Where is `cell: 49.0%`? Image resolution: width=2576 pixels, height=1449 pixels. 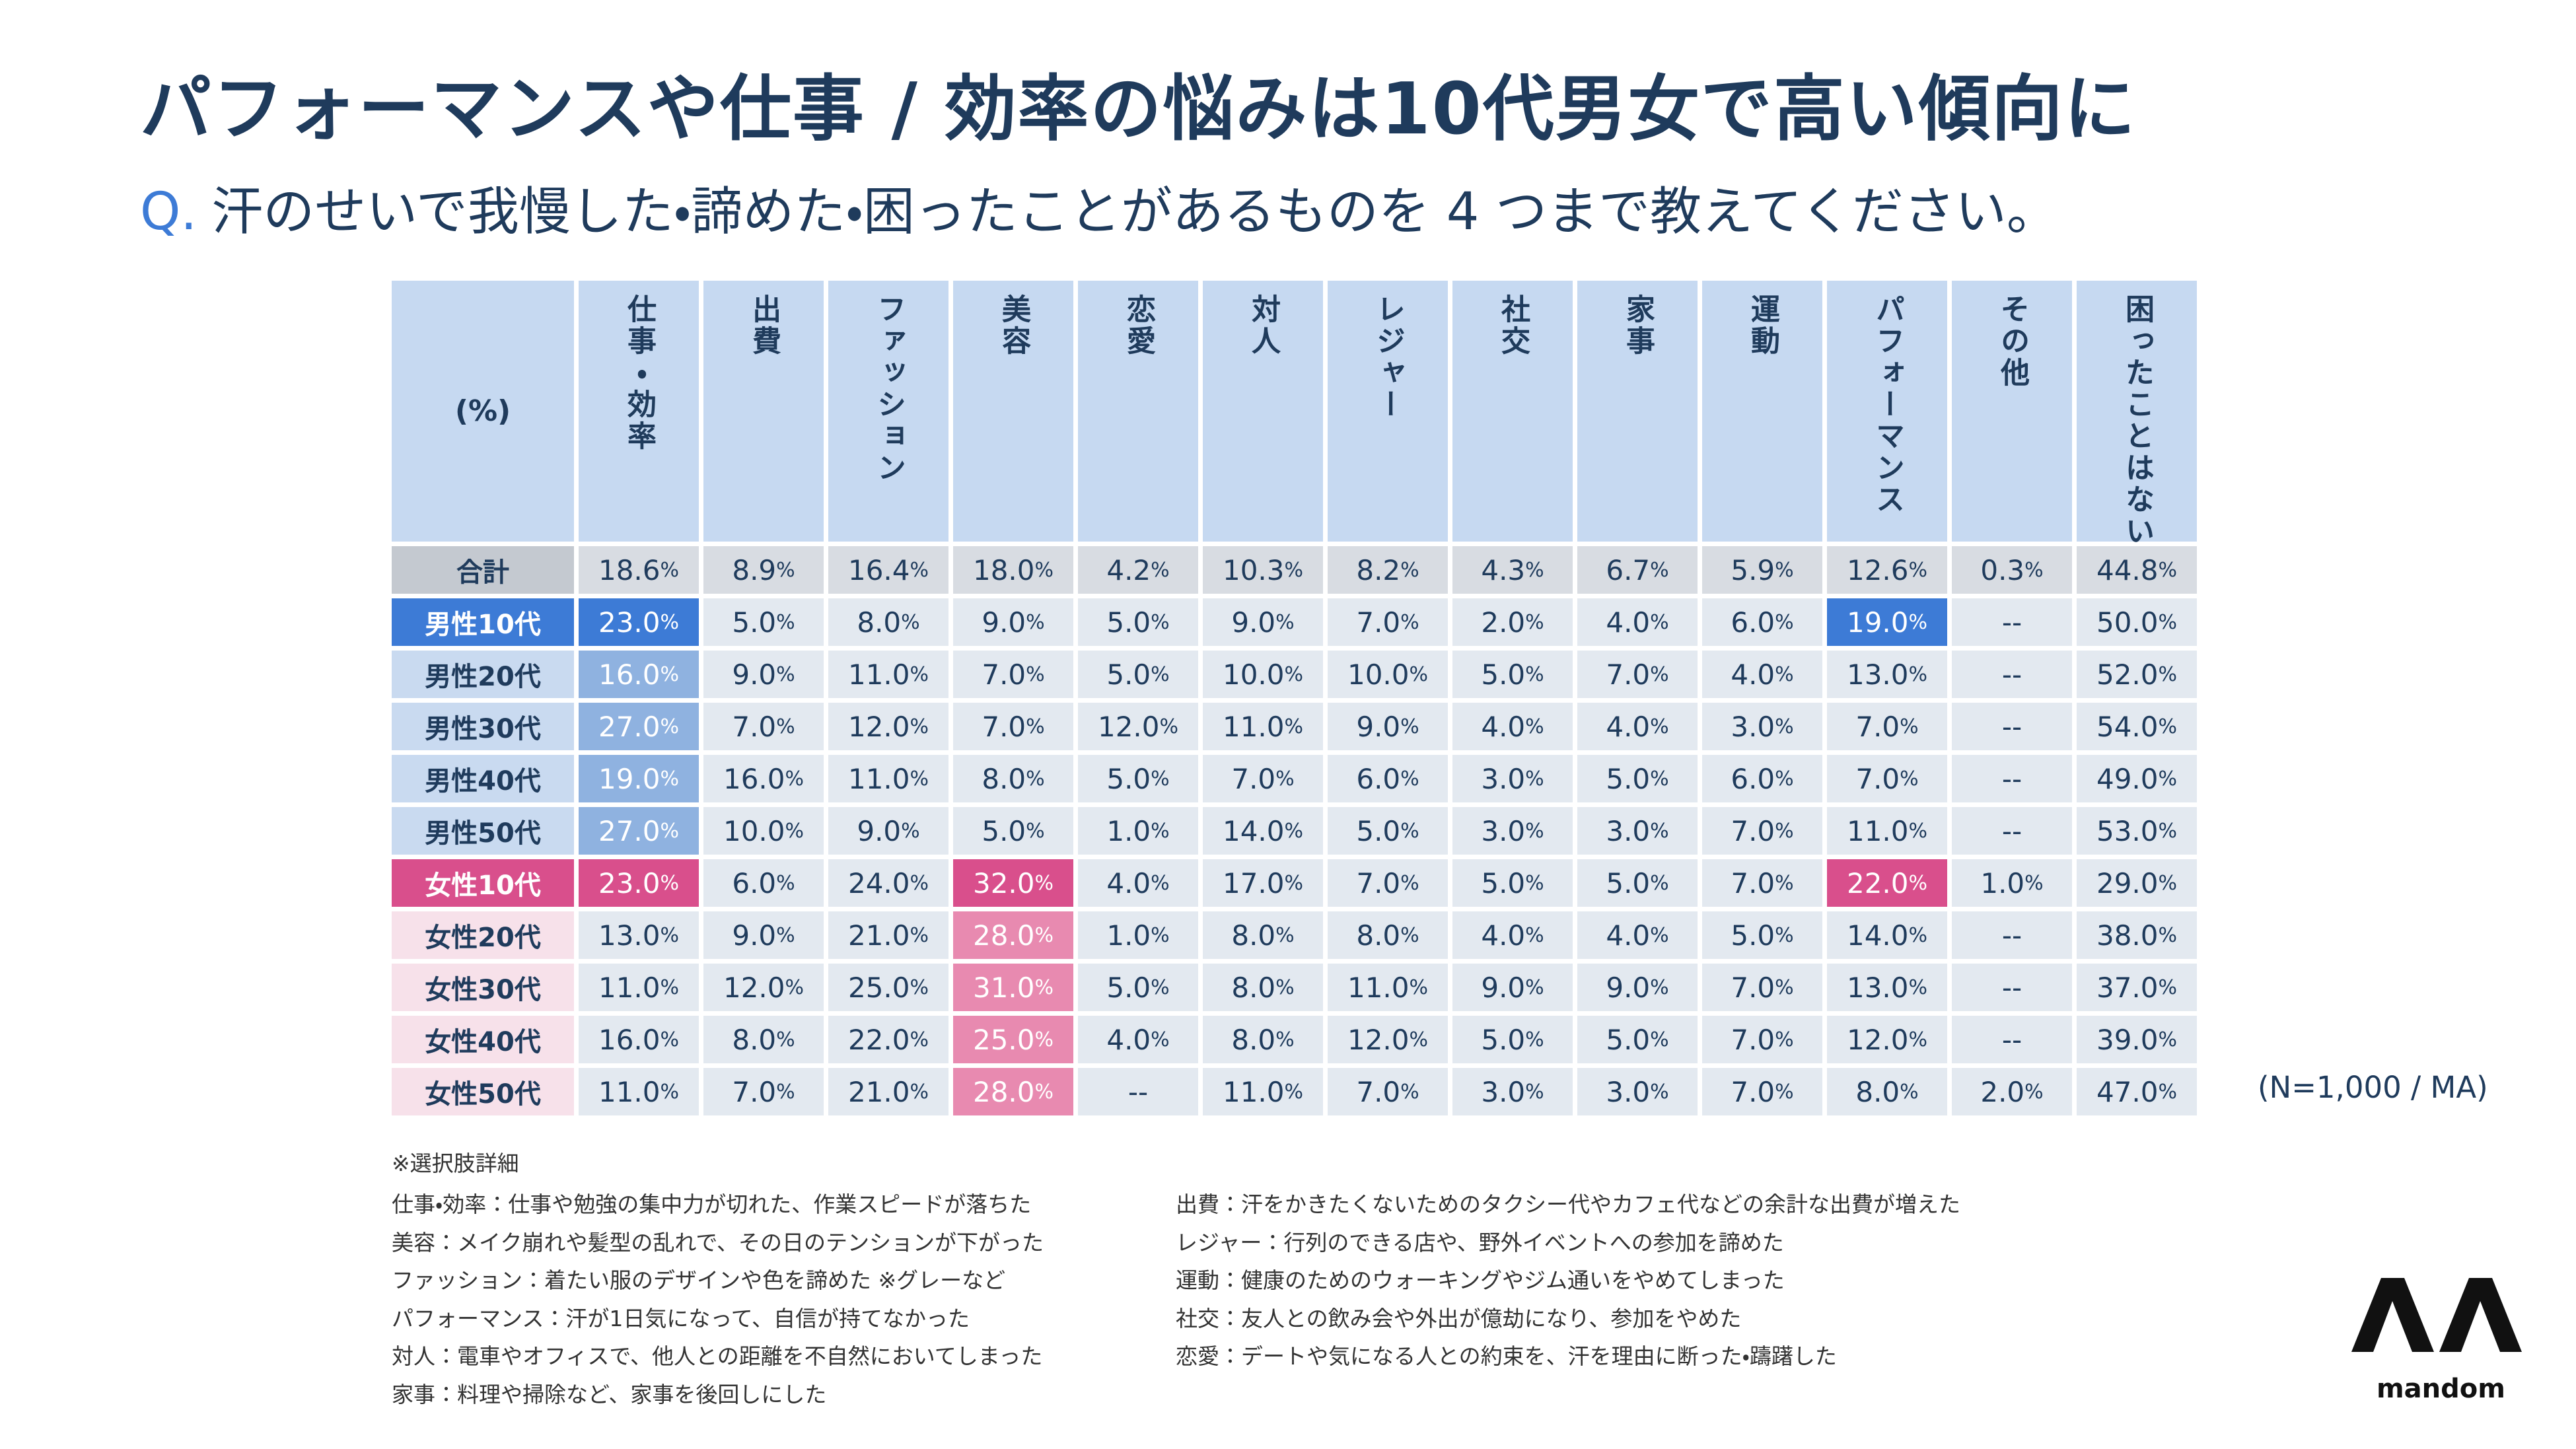
cell: 49.0% is located at coordinates (2137, 778).